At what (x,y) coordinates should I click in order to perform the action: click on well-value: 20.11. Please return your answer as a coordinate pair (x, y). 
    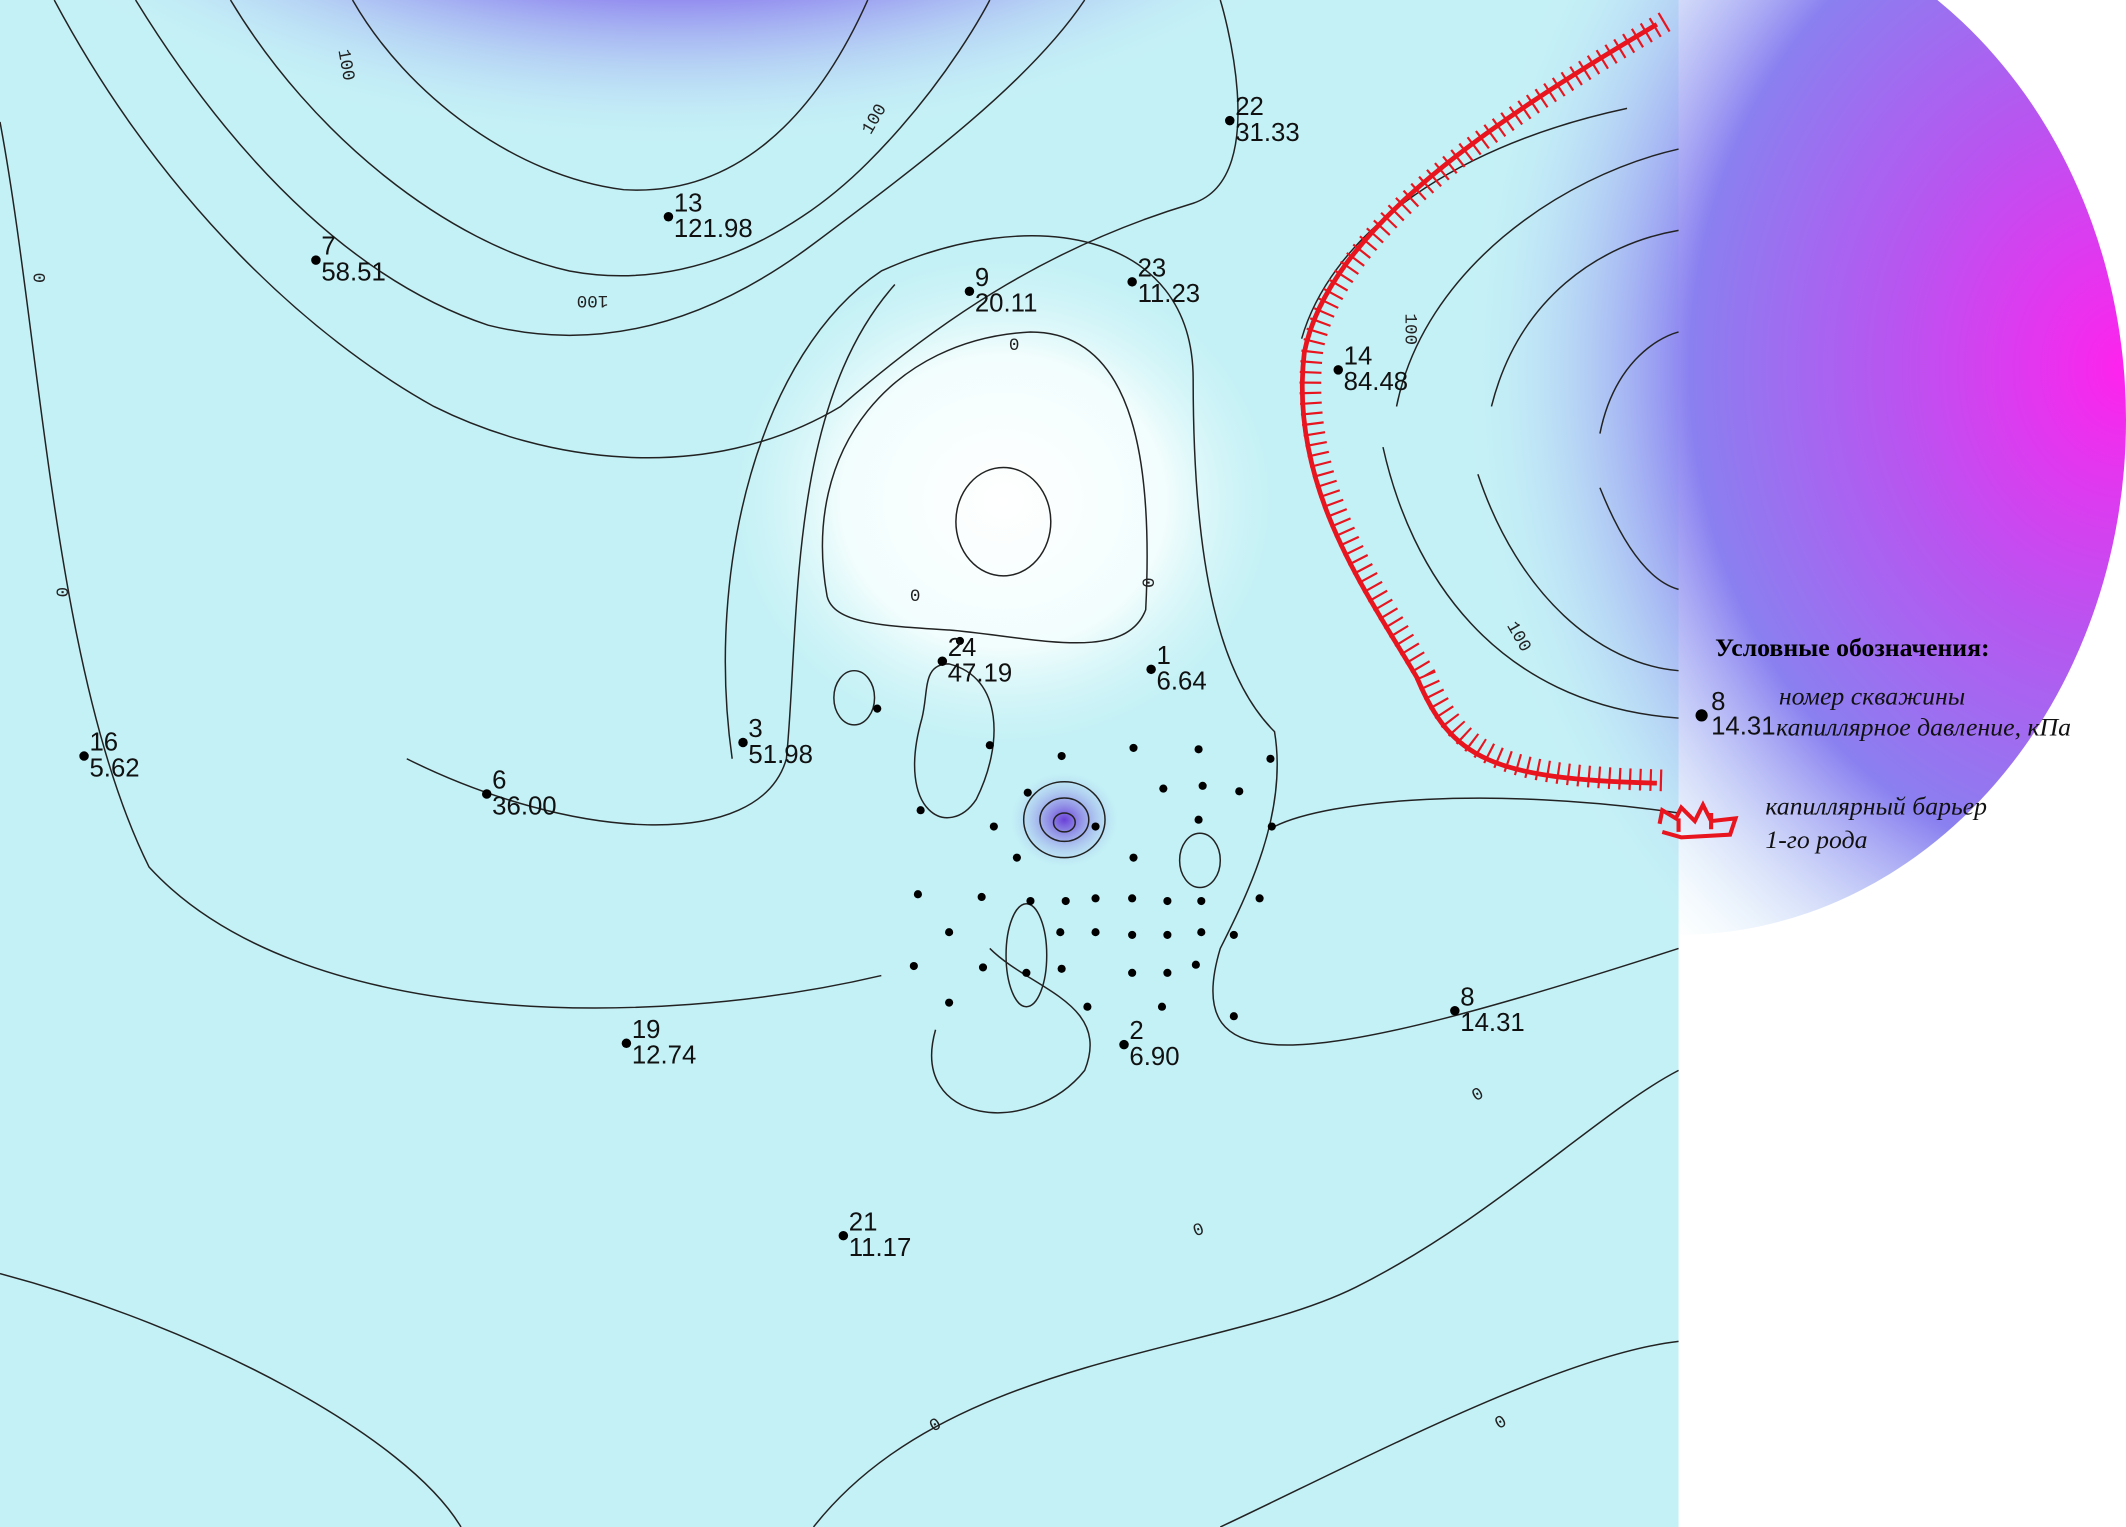
    Looking at the image, I should click on (1006, 304).